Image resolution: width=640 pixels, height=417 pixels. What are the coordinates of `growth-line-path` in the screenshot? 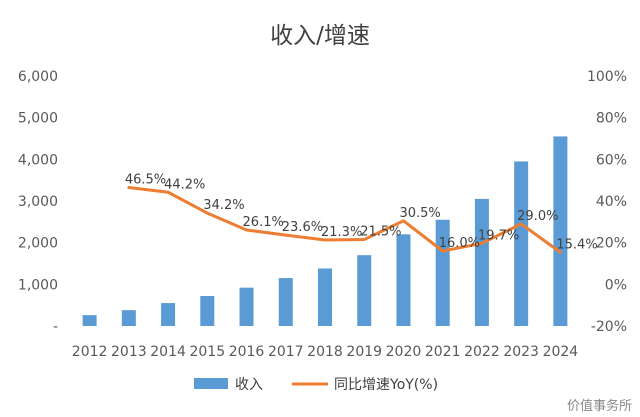 It's located at (344, 219).